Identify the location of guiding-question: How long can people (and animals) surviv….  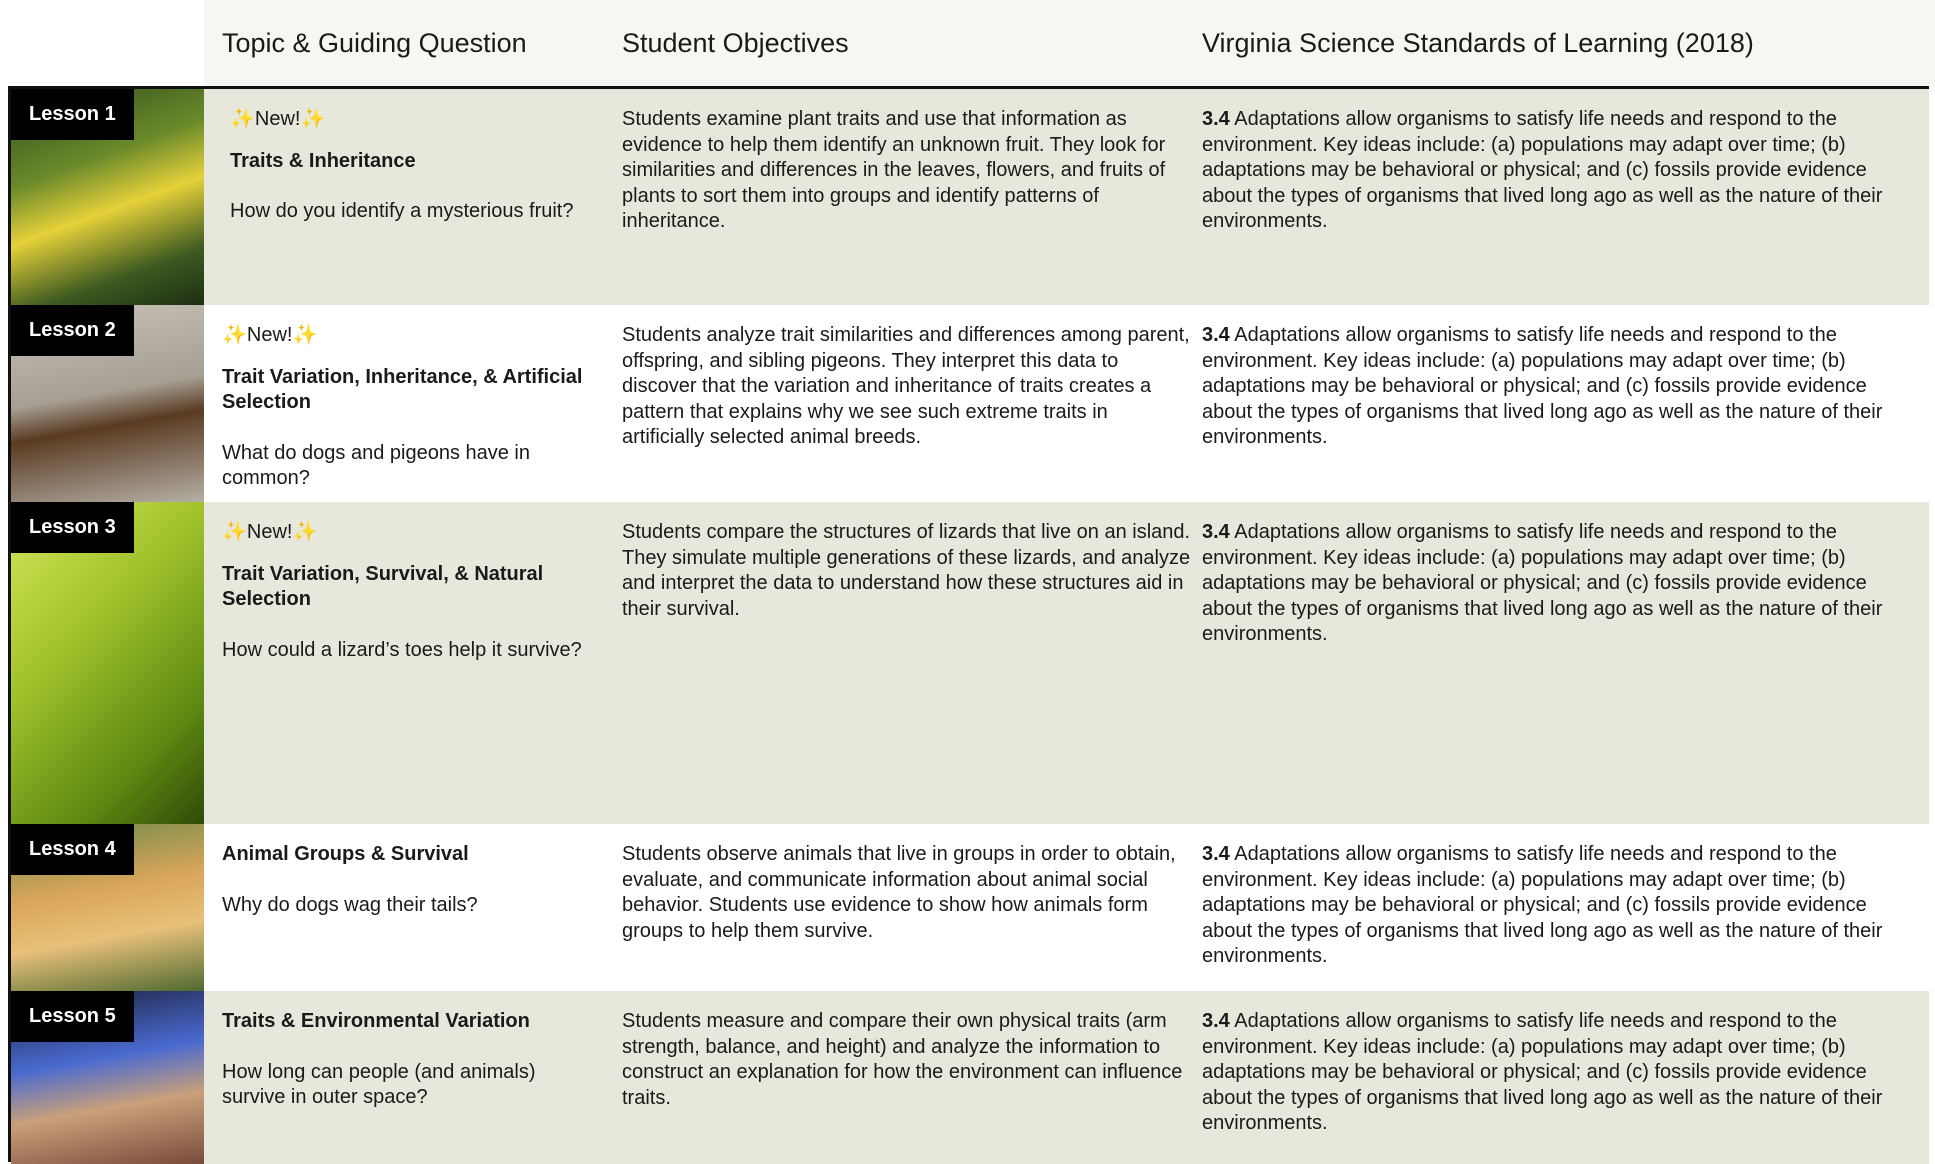
(379, 1084).